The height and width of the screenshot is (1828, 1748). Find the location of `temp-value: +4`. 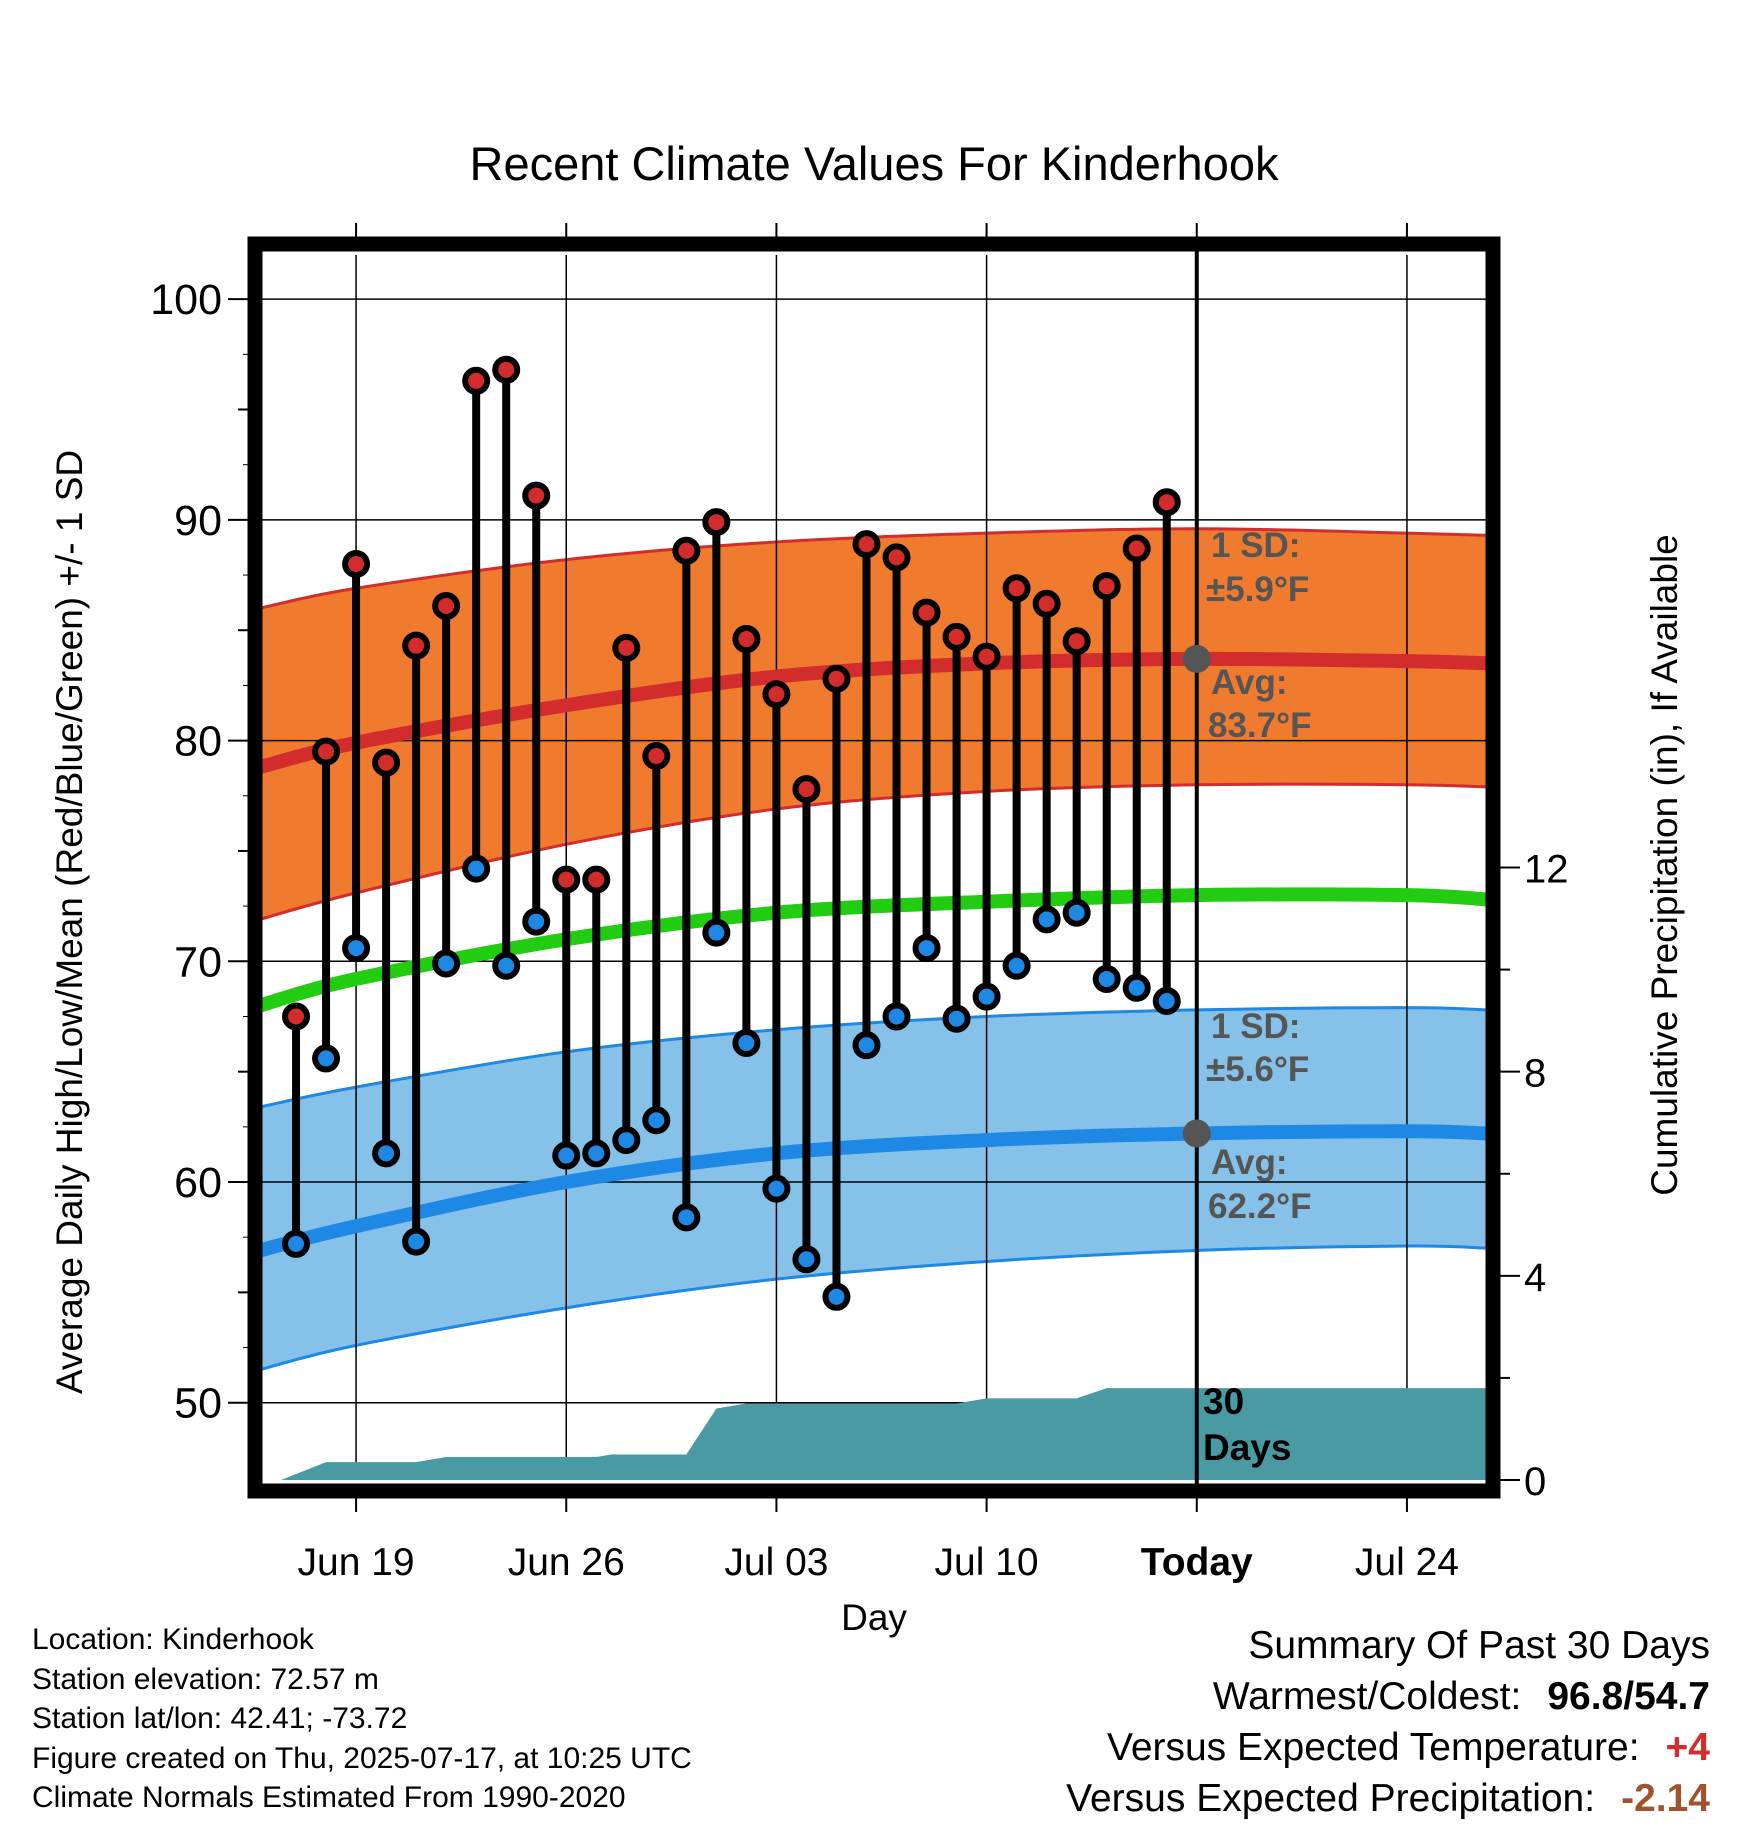

temp-value: +4 is located at coordinates (1687, 1747).